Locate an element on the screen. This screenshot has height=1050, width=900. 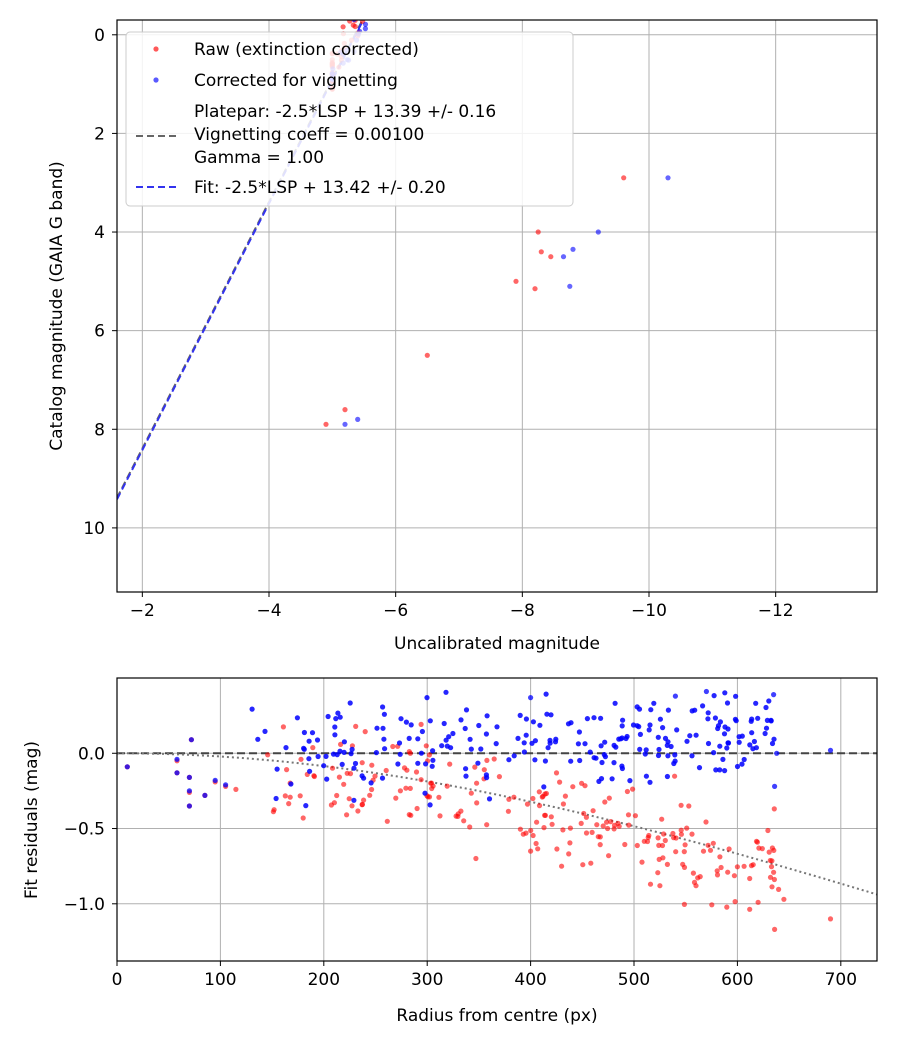
bottom-y-ticks: 0.0 −0.5 −1.0 is located at coordinates (90, 829).